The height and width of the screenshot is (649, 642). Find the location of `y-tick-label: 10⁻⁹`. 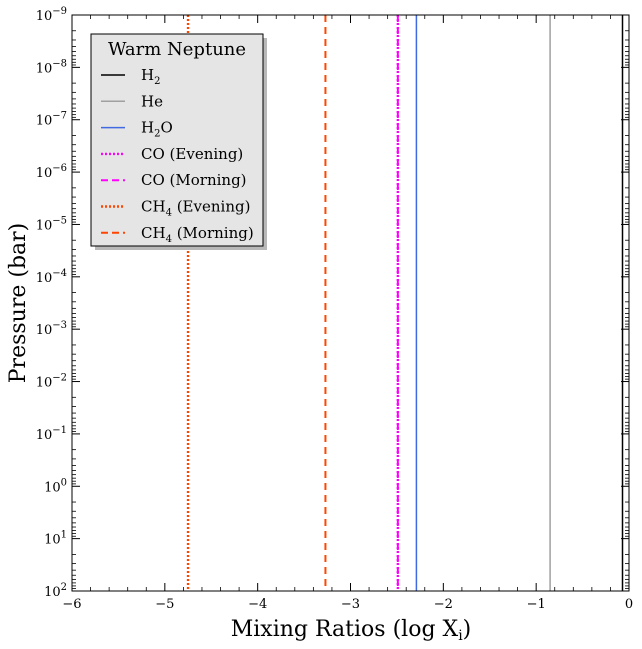

y-tick-label: 10⁻⁹ is located at coordinates (51, 15).